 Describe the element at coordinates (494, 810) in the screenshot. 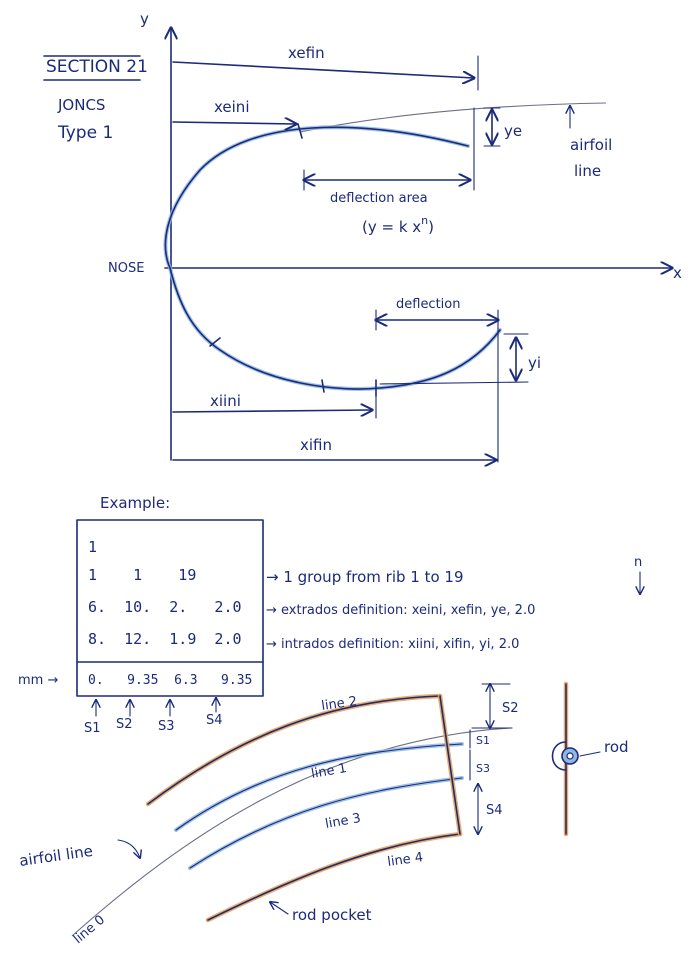

I see `s4-dim-label: S4` at that location.